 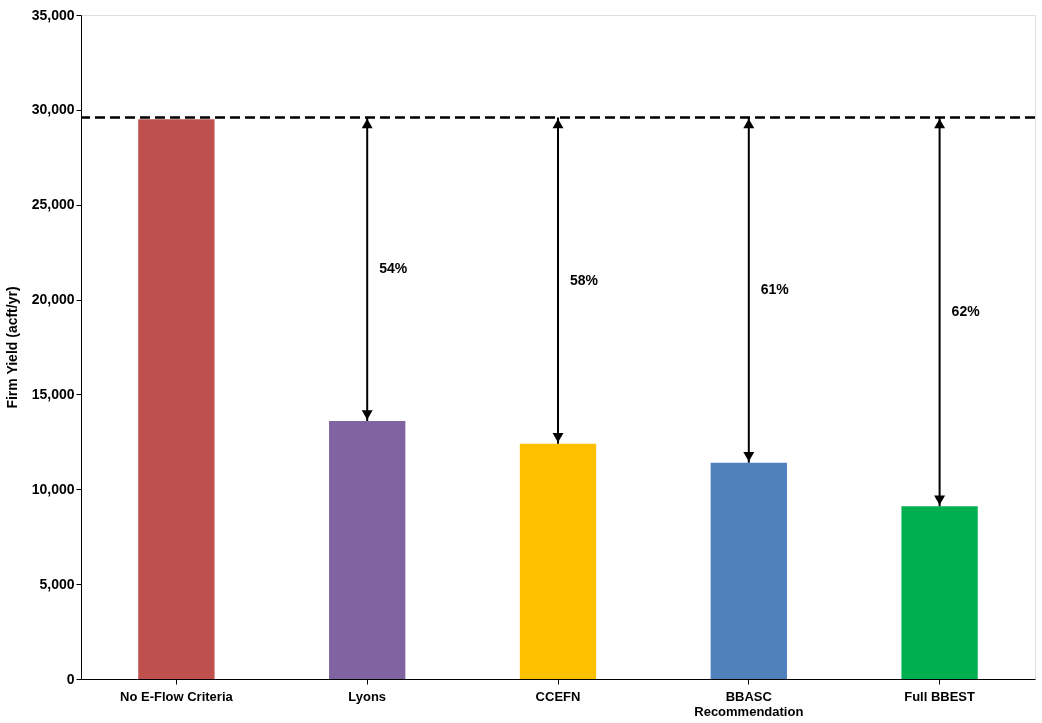 I want to click on y-tick-label: 30,000, so click(x=53, y=109).